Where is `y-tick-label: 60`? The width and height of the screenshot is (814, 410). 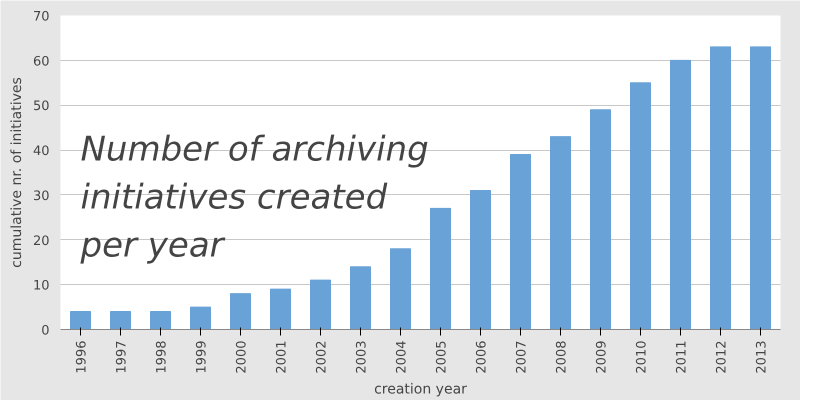
y-tick-label: 60 is located at coordinates (41, 62).